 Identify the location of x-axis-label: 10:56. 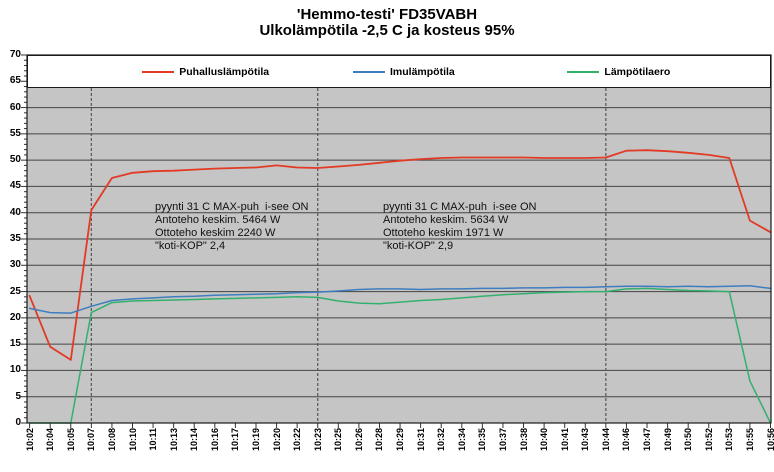
(769, 449).